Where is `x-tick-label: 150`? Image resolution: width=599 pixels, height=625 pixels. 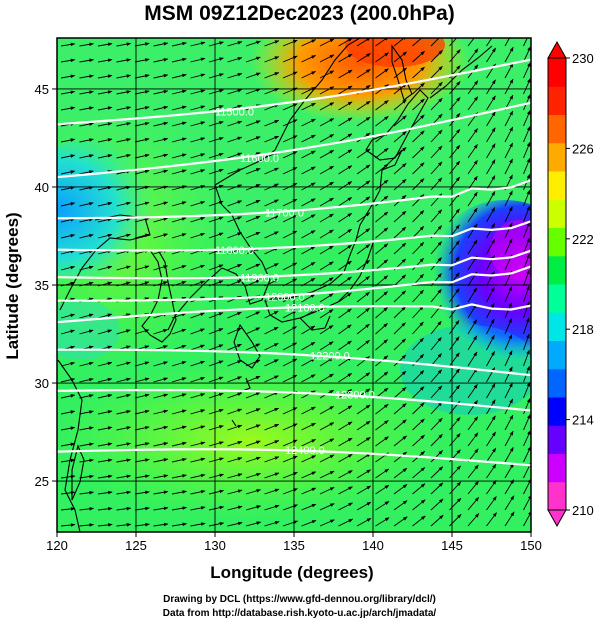 x-tick-label: 150 is located at coordinates (531, 545).